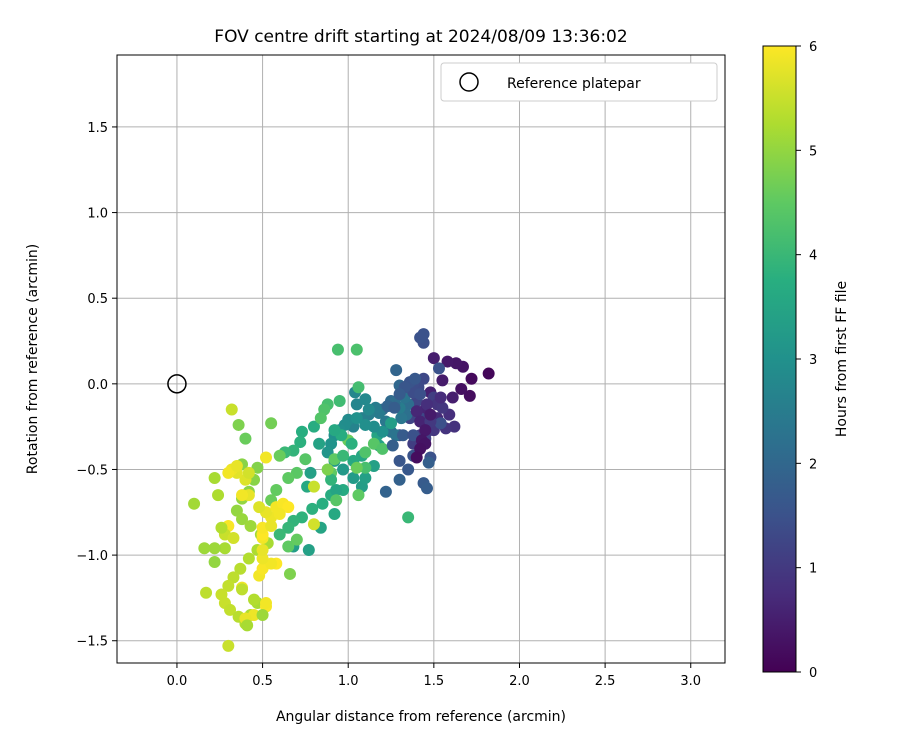 This screenshot has height=750, width=900. Describe the element at coordinates (177, 681) in the screenshot. I see `x-tick-label: 0.0` at that location.